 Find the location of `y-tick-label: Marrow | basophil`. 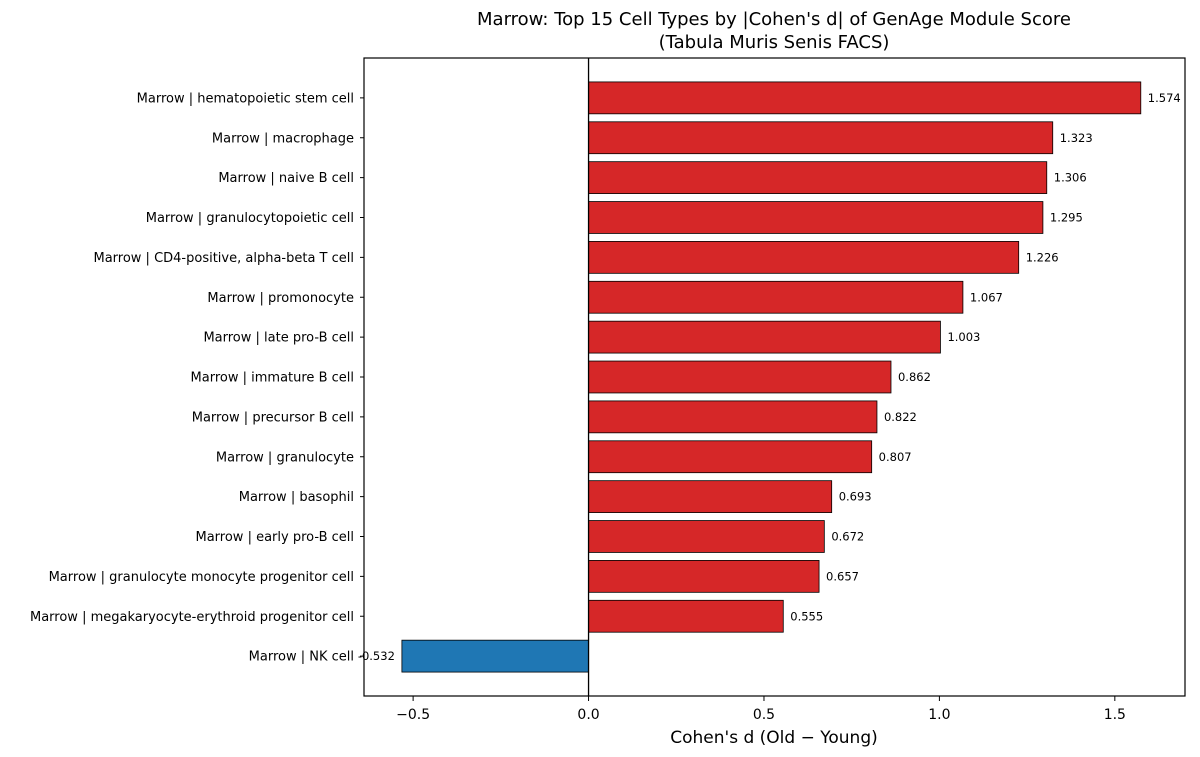

y-tick-label: Marrow | basophil is located at coordinates (296, 497).